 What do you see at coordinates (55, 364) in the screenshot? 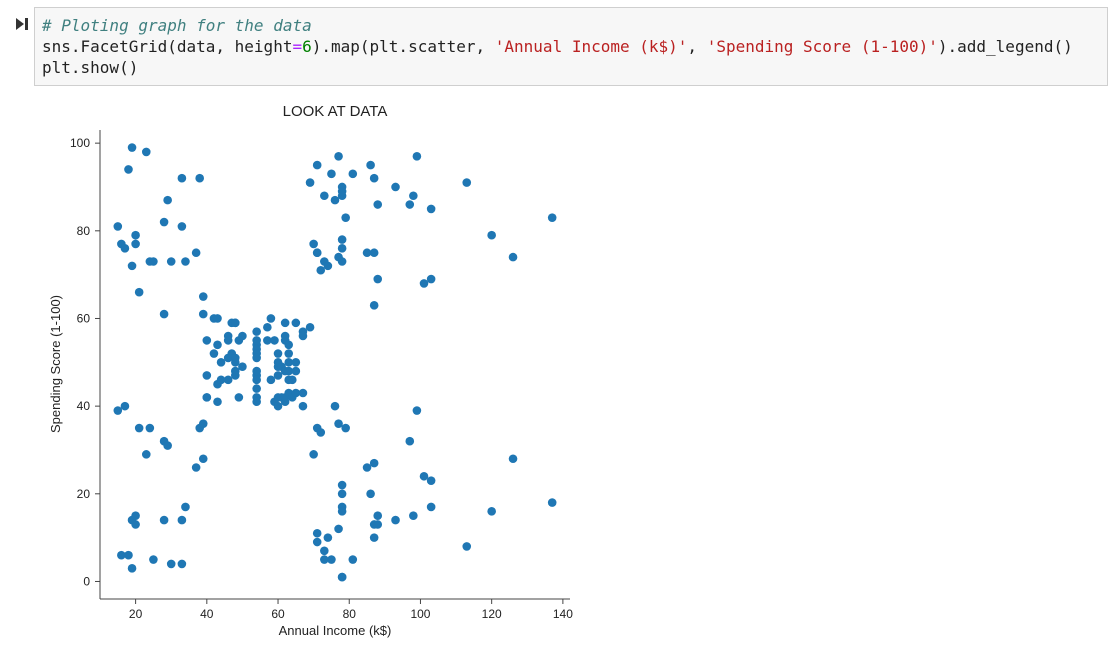
I see `y-axis-label: Spending Score (1-100)` at bounding box center [55, 364].